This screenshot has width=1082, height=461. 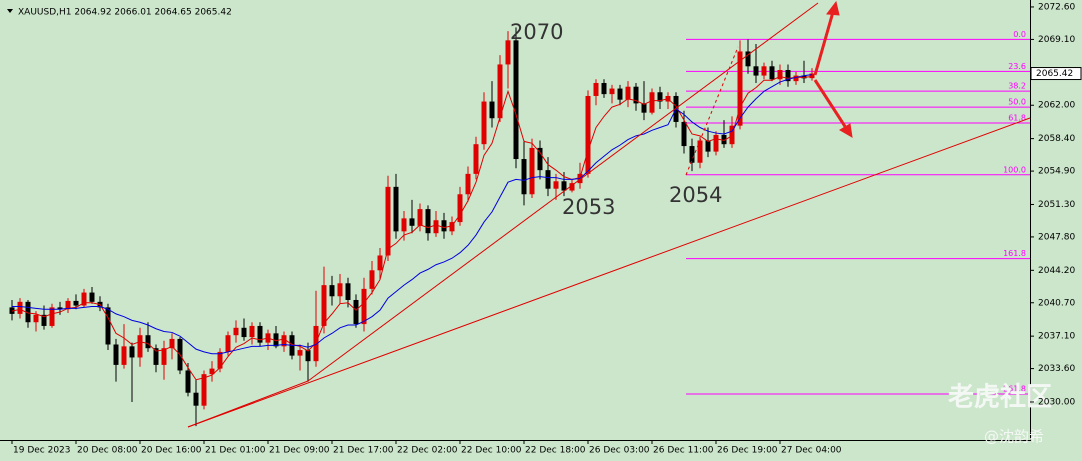 I want to click on x-tick-label: 20 Dec 16:00, so click(x=171, y=451).